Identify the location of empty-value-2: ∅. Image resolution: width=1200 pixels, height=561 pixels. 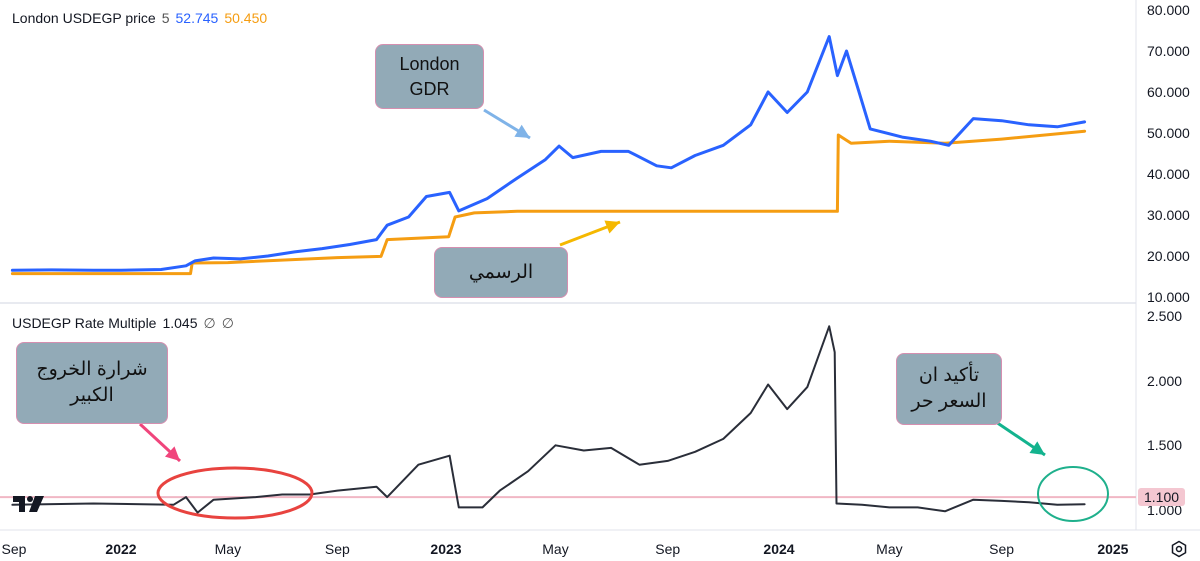
(227, 323).